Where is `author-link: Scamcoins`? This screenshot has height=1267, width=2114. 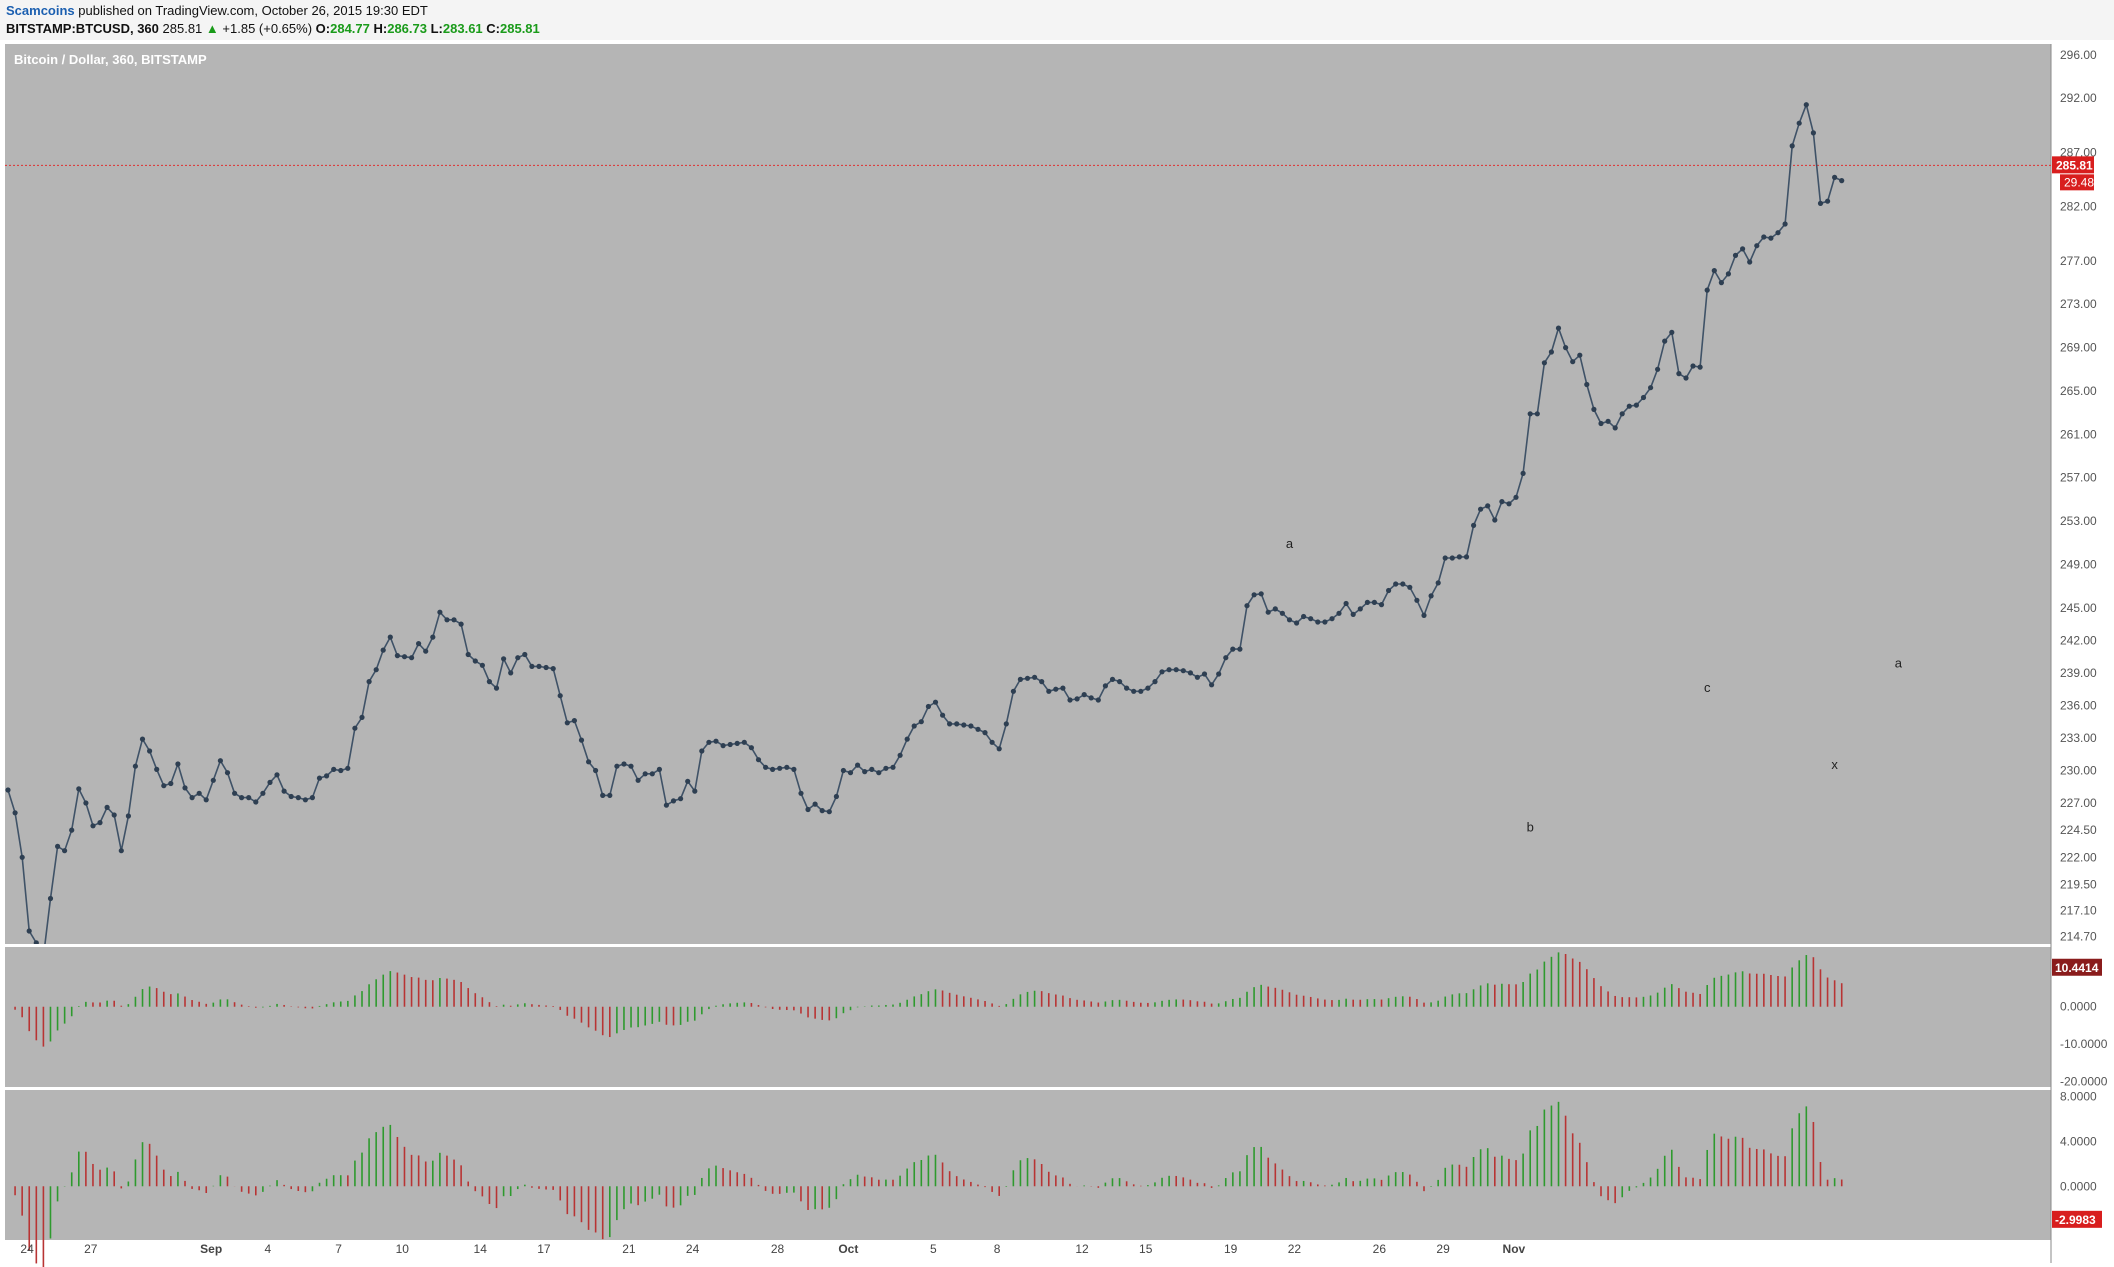 author-link: Scamcoins is located at coordinates (40, 10).